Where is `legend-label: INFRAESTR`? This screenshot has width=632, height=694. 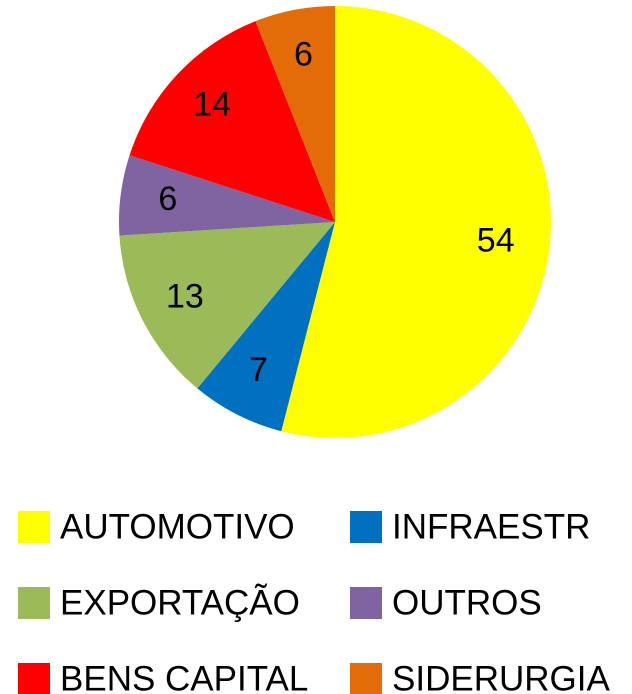
legend-label: INFRAESTR is located at coordinates (491, 526).